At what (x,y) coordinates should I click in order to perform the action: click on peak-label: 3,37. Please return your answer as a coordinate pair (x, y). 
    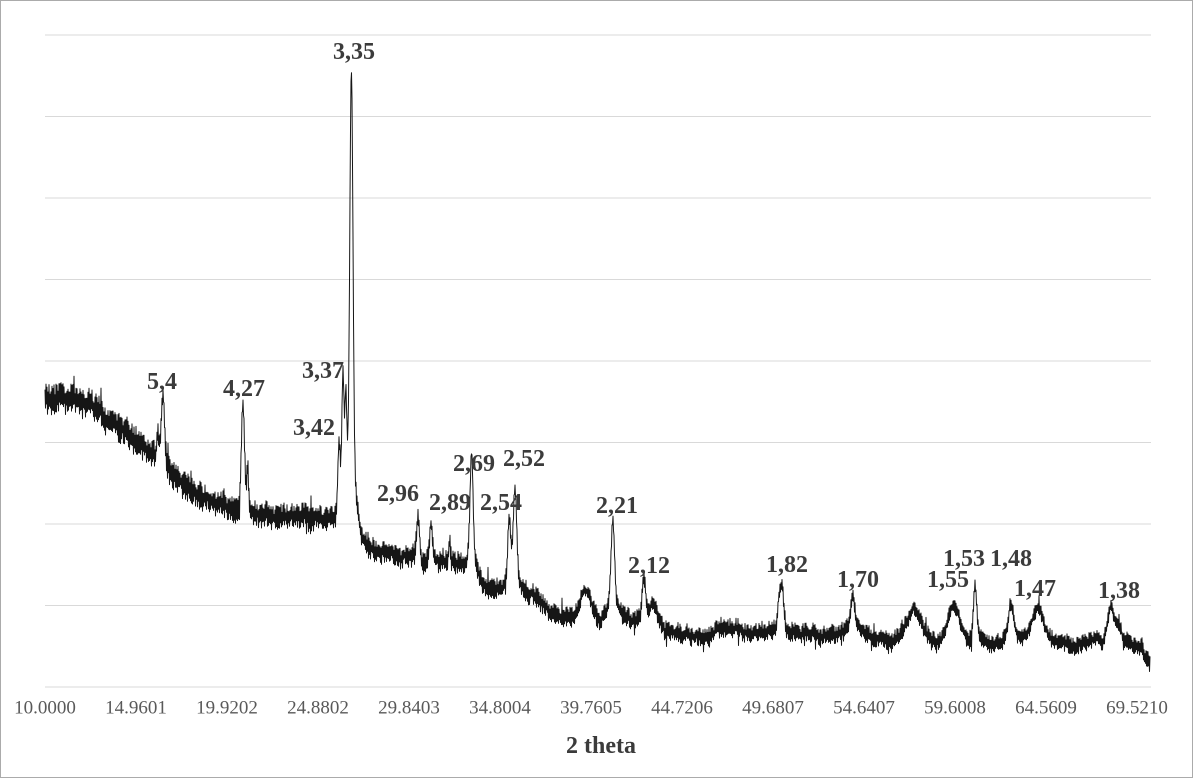
    Looking at the image, I should click on (323, 371).